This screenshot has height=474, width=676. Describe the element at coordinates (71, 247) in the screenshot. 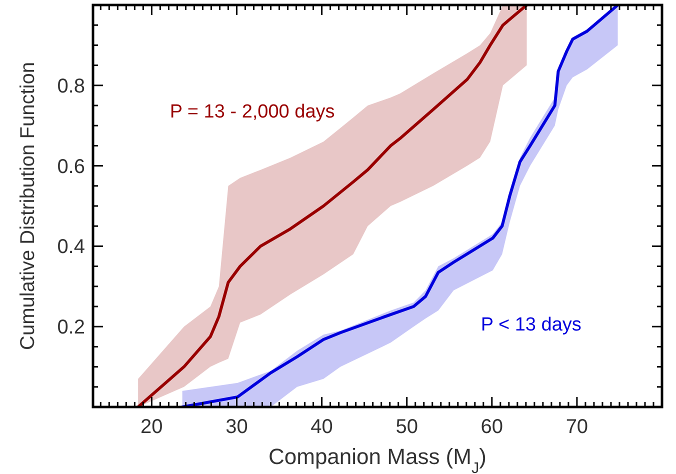

I see `y-tick-label: 0.4` at that location.